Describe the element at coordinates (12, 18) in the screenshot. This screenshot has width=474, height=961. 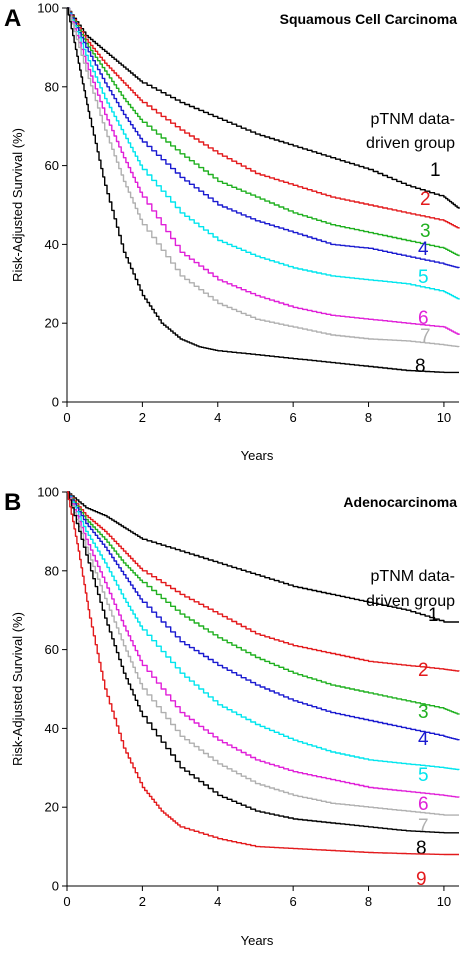
I see `panel-letter: A` at that location.